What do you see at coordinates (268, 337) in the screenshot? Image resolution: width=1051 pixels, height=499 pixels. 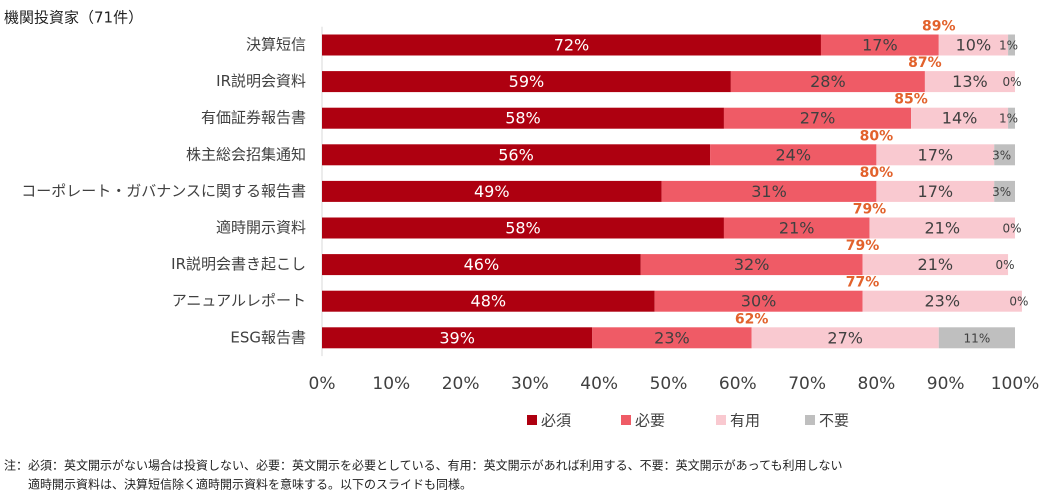 I see `y-tick-label: ESG報告書` at bounding box center [268, 337].